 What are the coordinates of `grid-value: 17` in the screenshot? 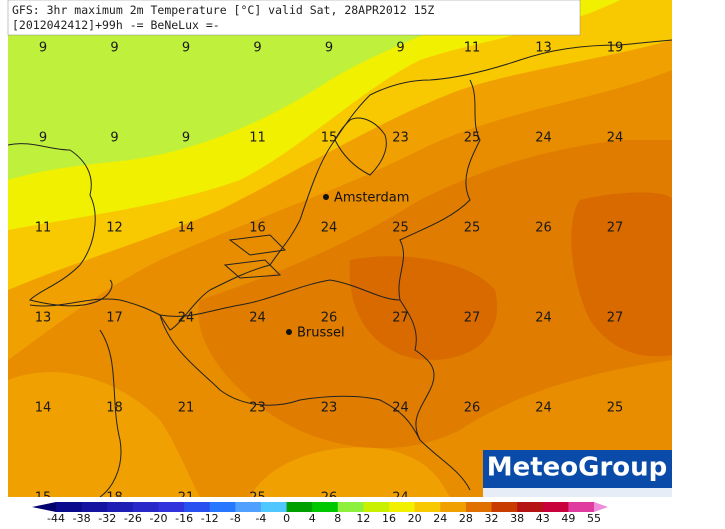 It's located at (114, 318).